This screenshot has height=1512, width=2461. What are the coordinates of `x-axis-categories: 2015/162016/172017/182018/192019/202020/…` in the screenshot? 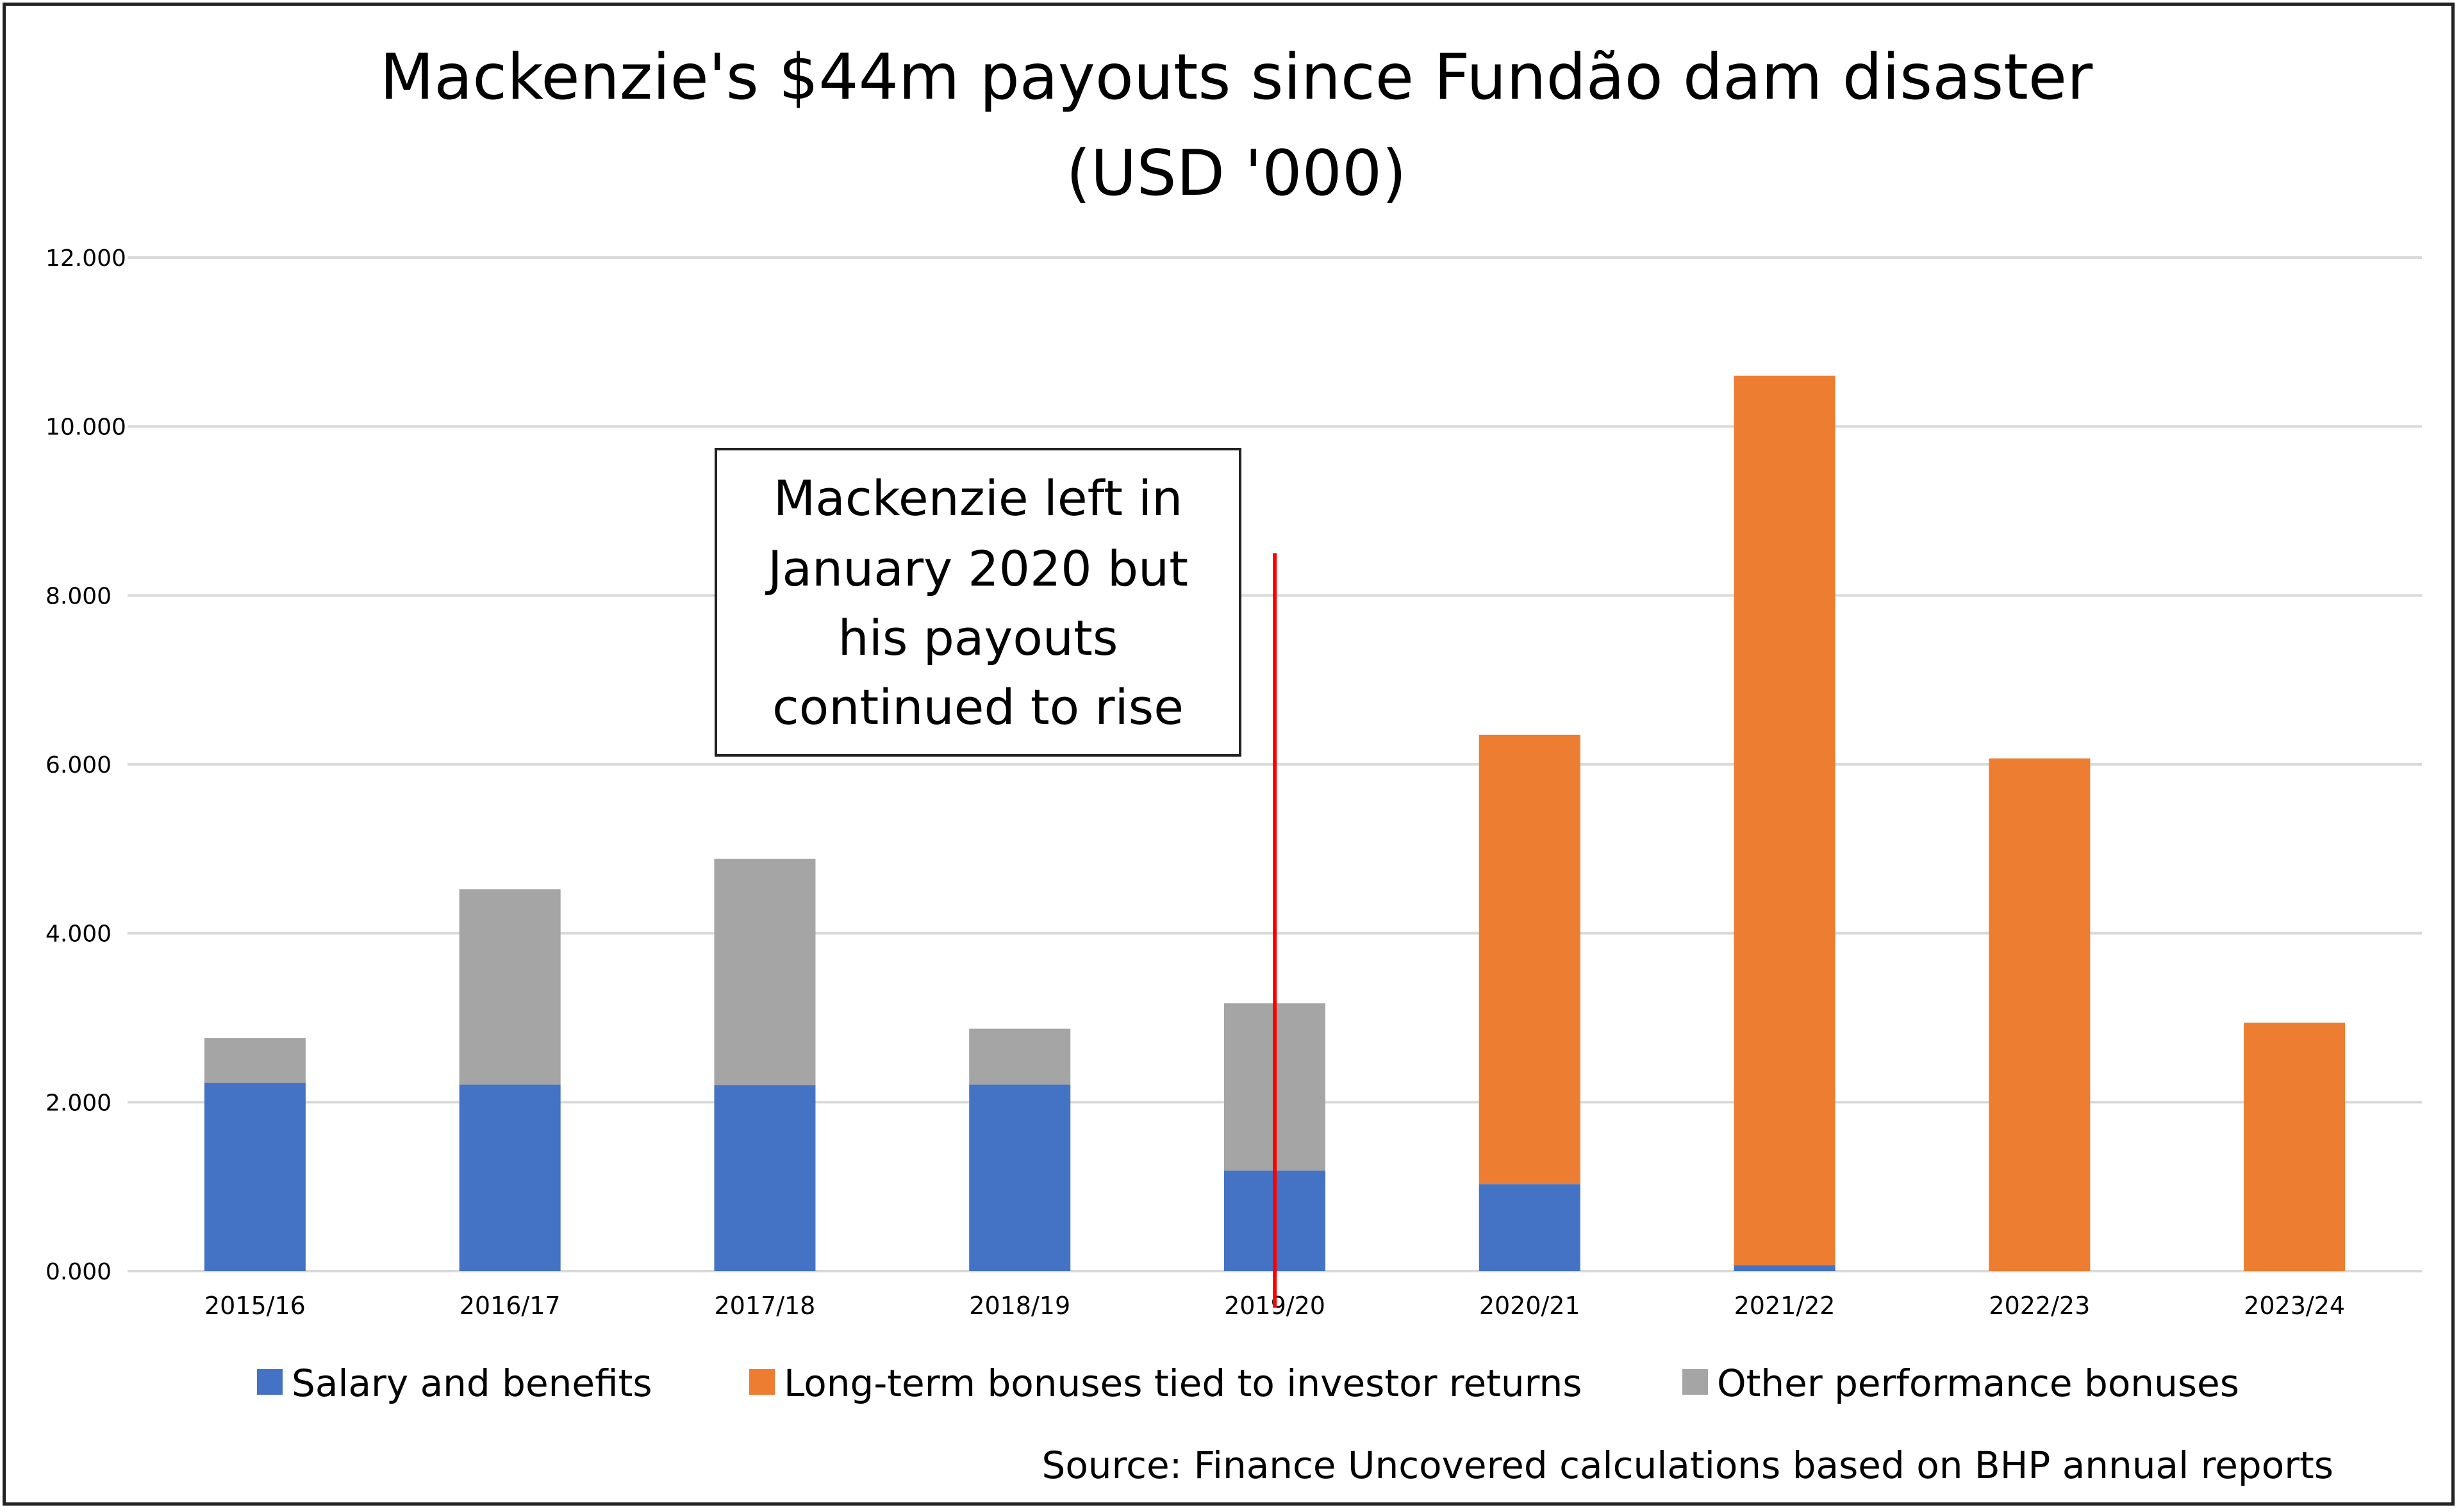 It's located at (1274, 1306).